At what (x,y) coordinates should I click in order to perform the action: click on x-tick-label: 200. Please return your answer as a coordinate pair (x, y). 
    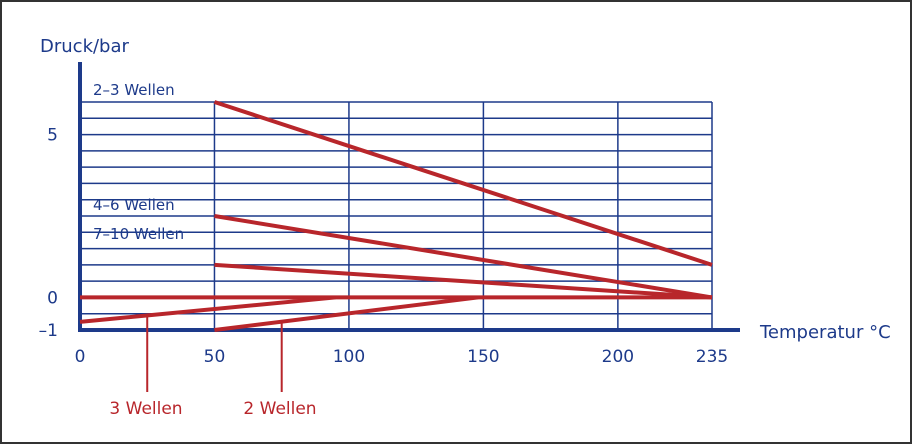
    Looking at the image, I should click on (618, 357).